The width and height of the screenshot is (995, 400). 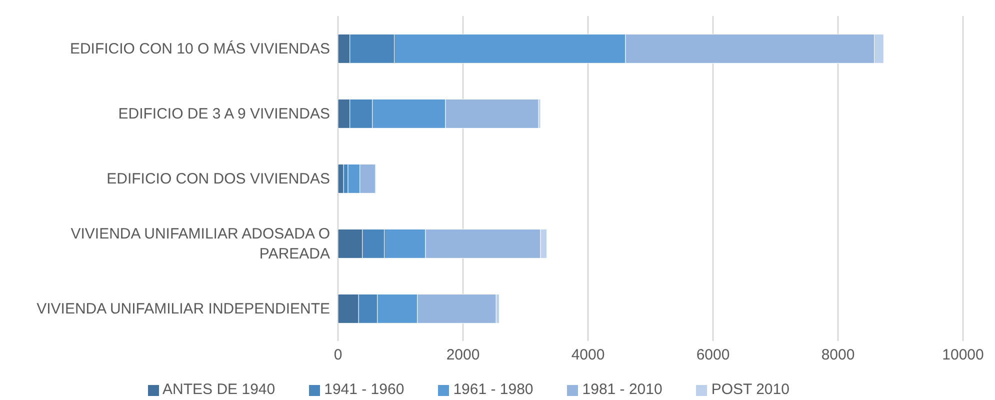 What do you see at coordinates (183, 308) in the screenshot?
I see `y-tick-label: VIVIENDA UNIFAMILIAR INDEPENDIENTE` at bounding box center [183, 308].